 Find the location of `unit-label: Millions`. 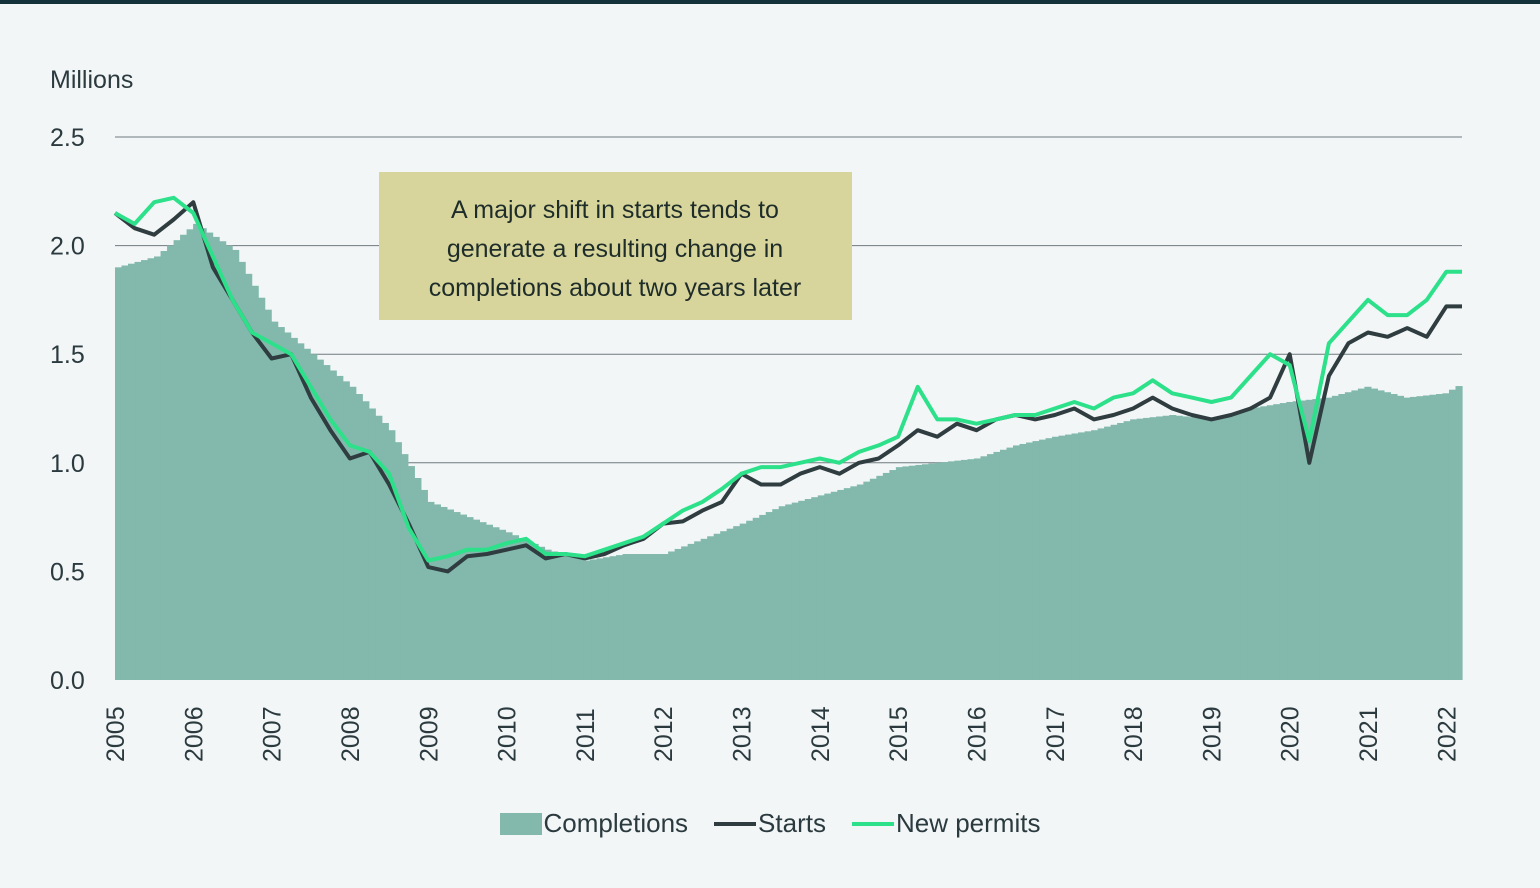

unit-label: Millions is located at coordinates (91, 80).